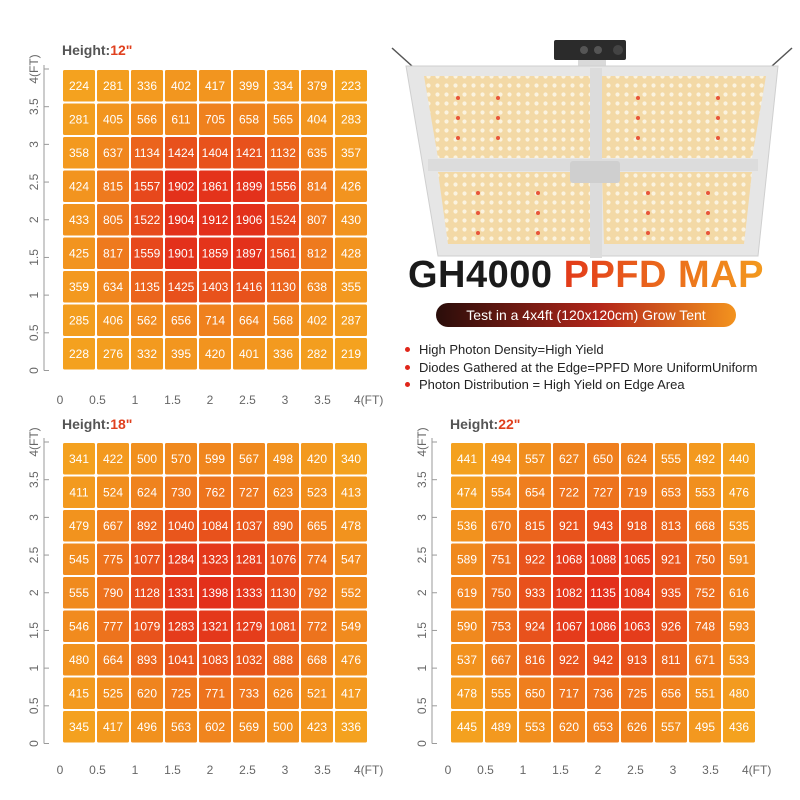  I want to click on heatmap-cell-value: 1134, so click(147, 153).